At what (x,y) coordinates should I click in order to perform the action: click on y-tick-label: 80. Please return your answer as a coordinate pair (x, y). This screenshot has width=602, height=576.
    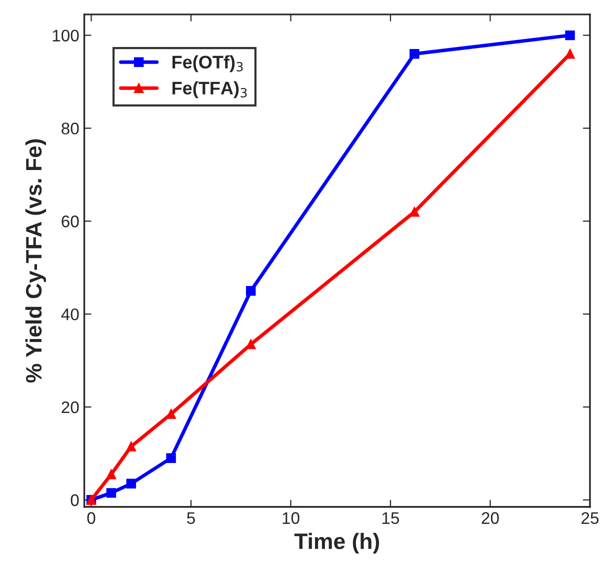
    Looking at the image, I should click on (70, 128).